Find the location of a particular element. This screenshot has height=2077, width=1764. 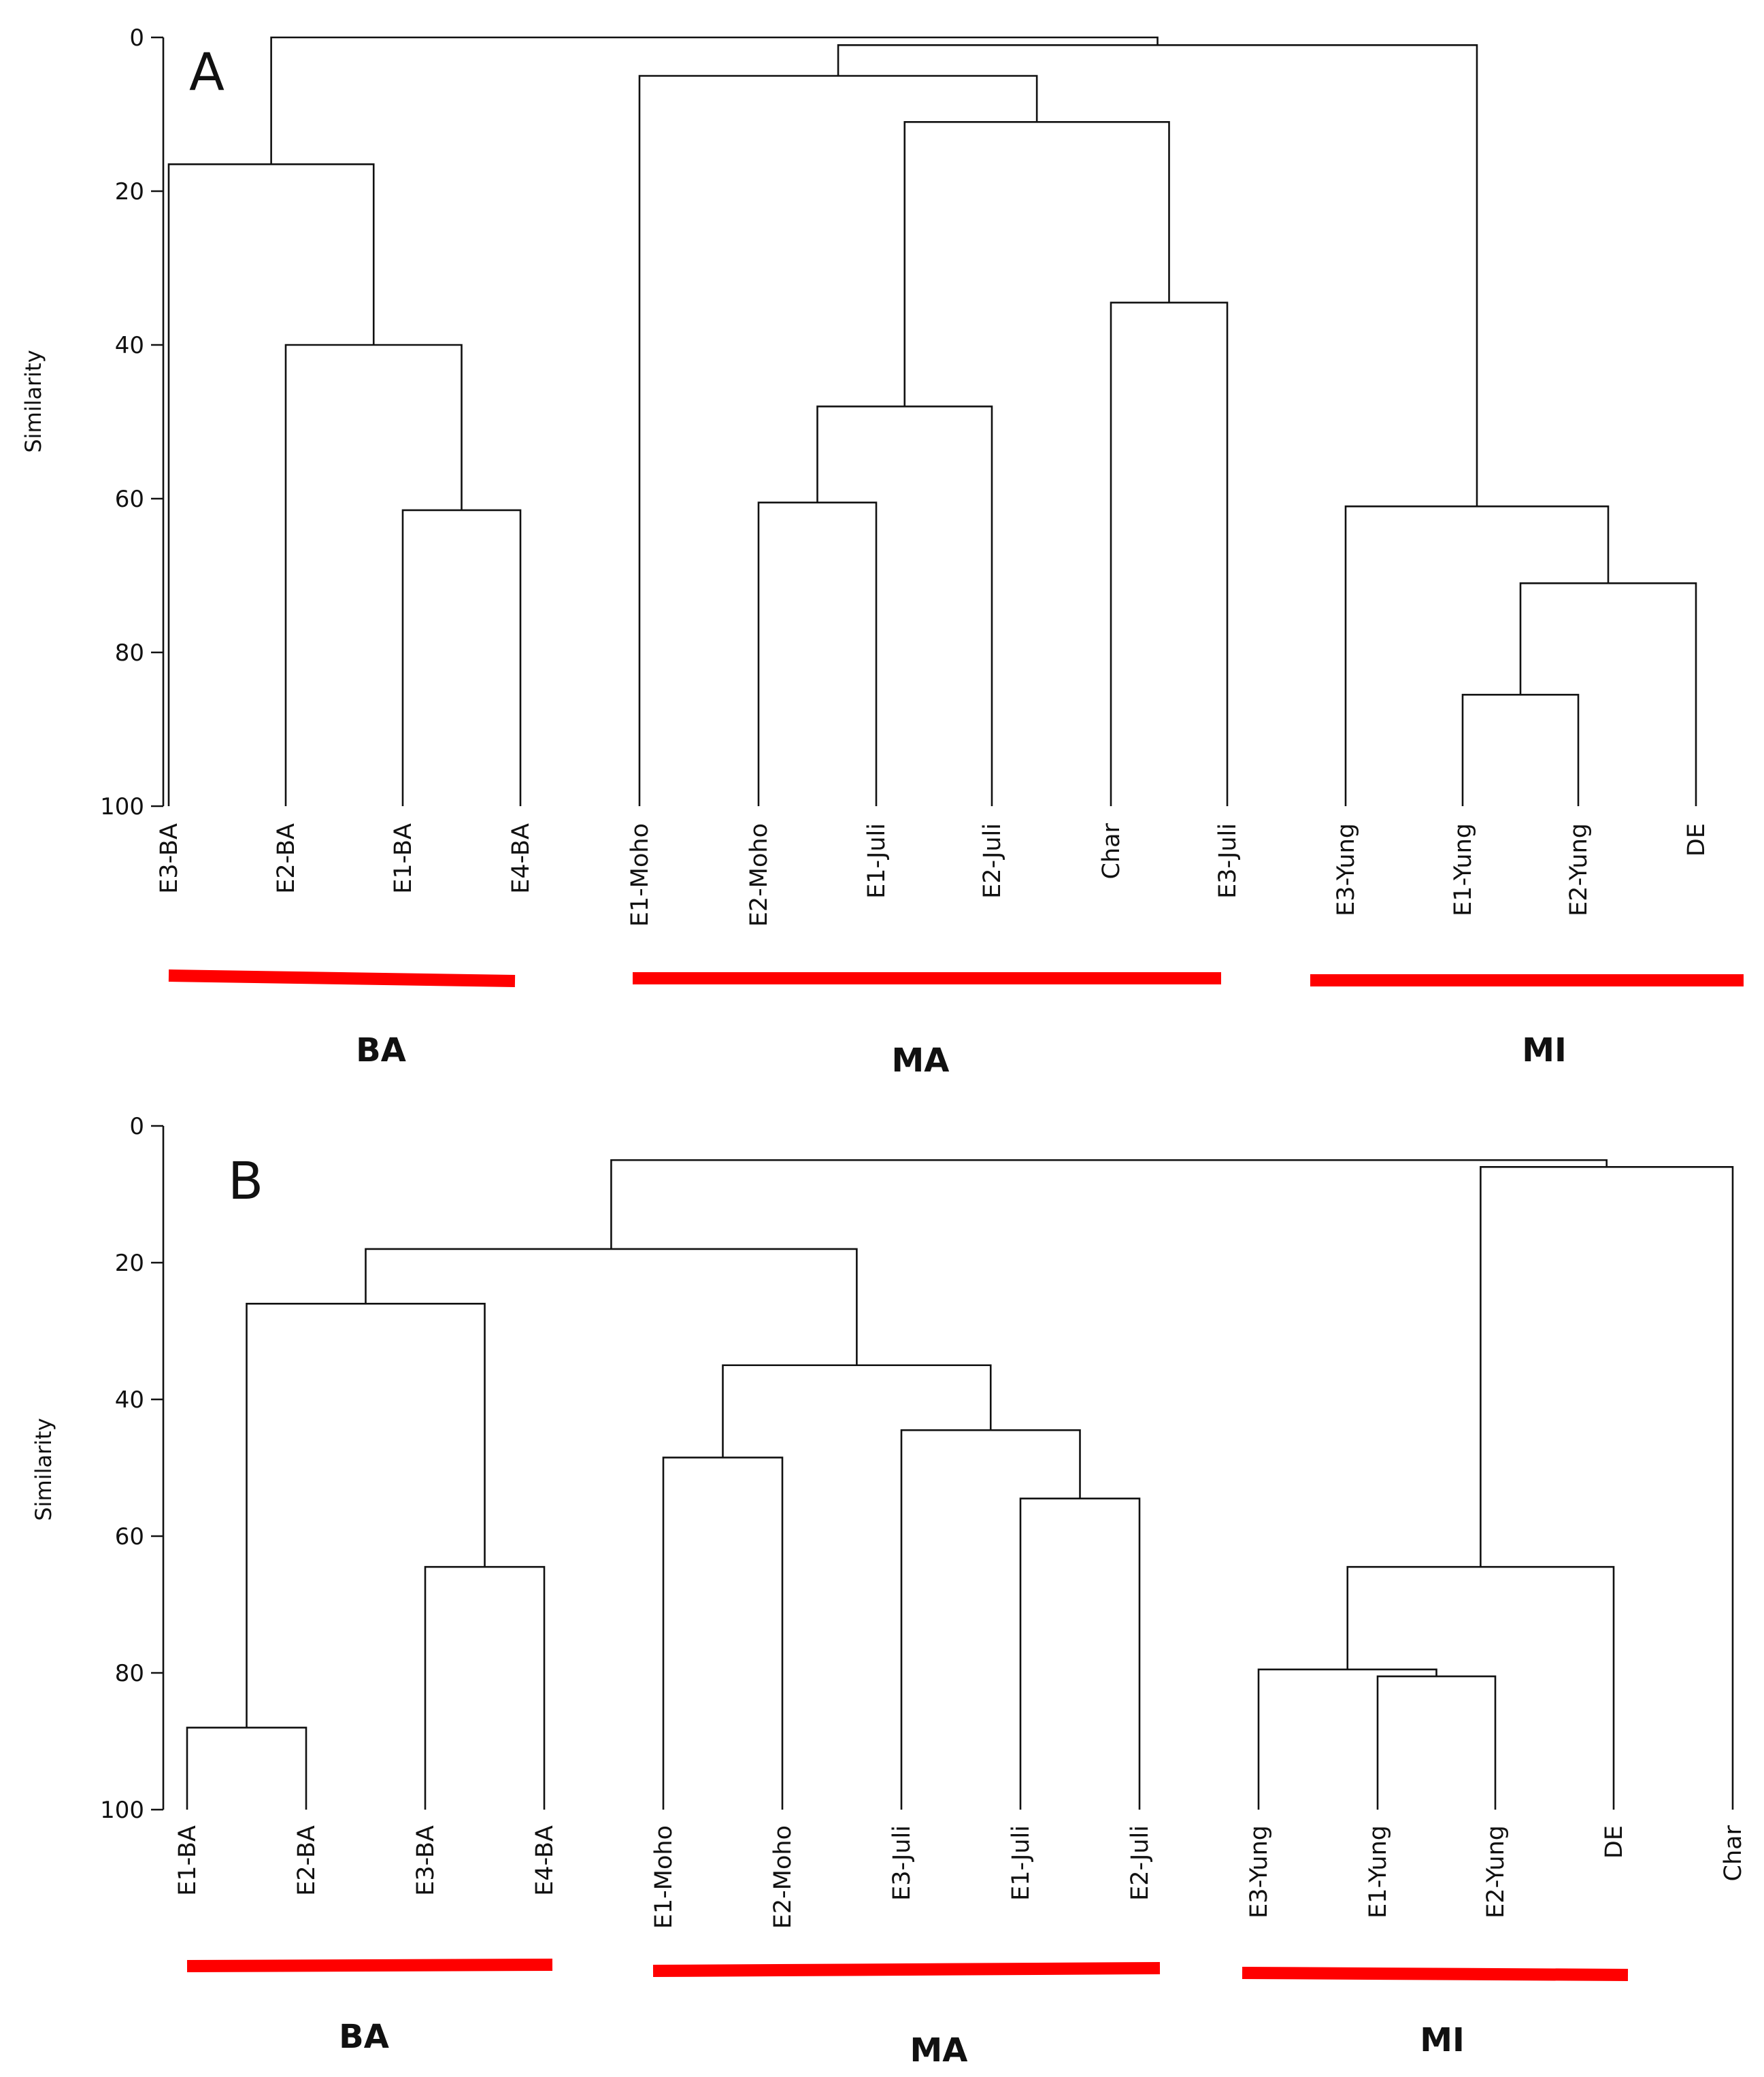

panel-a-letter: A is located at coordinates (206, 71).